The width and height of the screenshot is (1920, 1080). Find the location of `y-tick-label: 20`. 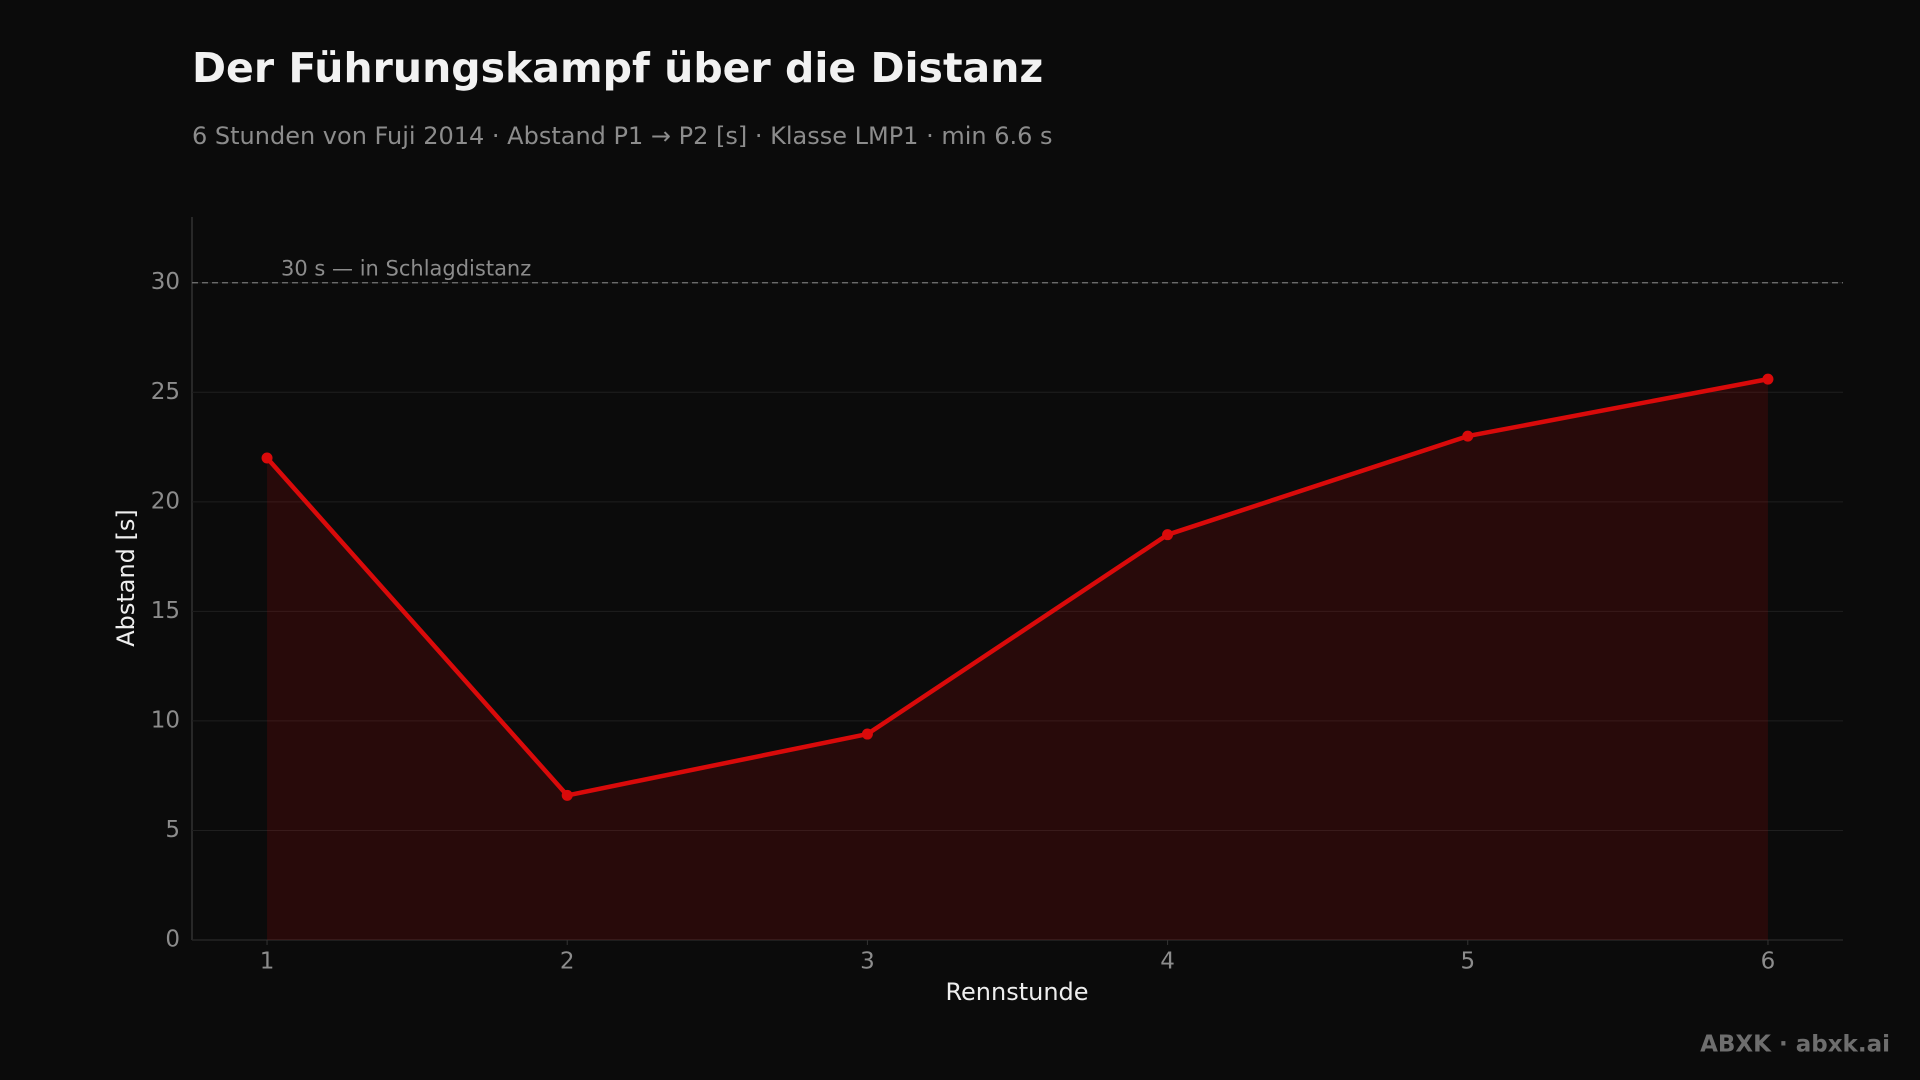

y-tick-label: 20 is located at coordinates (165, 501).